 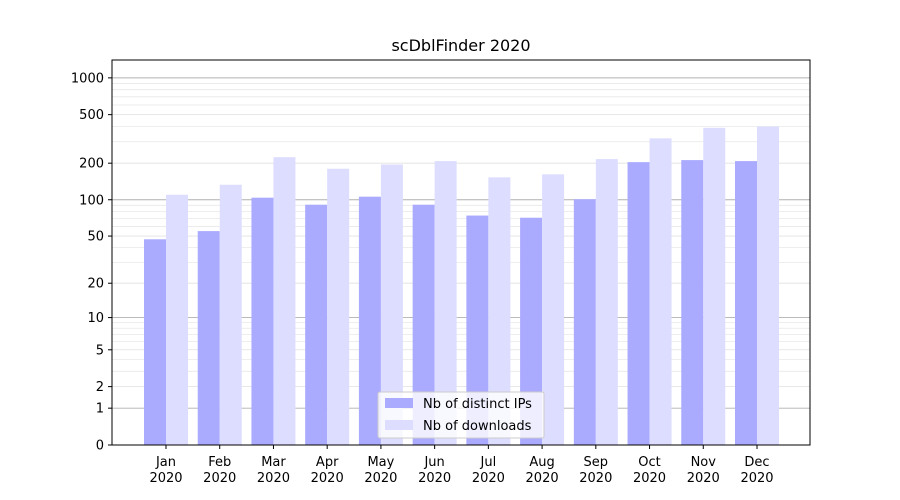 What do you see at coordinates (95, 284) in the screenshot?
I see `y-tick-label: 20` at bounding box center [95, 284].